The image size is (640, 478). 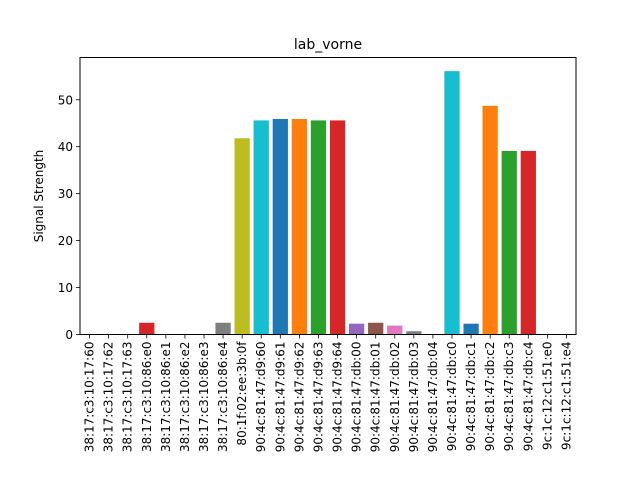 What do you see at coordinates (338, 397) in the screenshot?
I see `x-tick-label: 90:4c:81:47:d9:64` at bounding box center [338, 397].